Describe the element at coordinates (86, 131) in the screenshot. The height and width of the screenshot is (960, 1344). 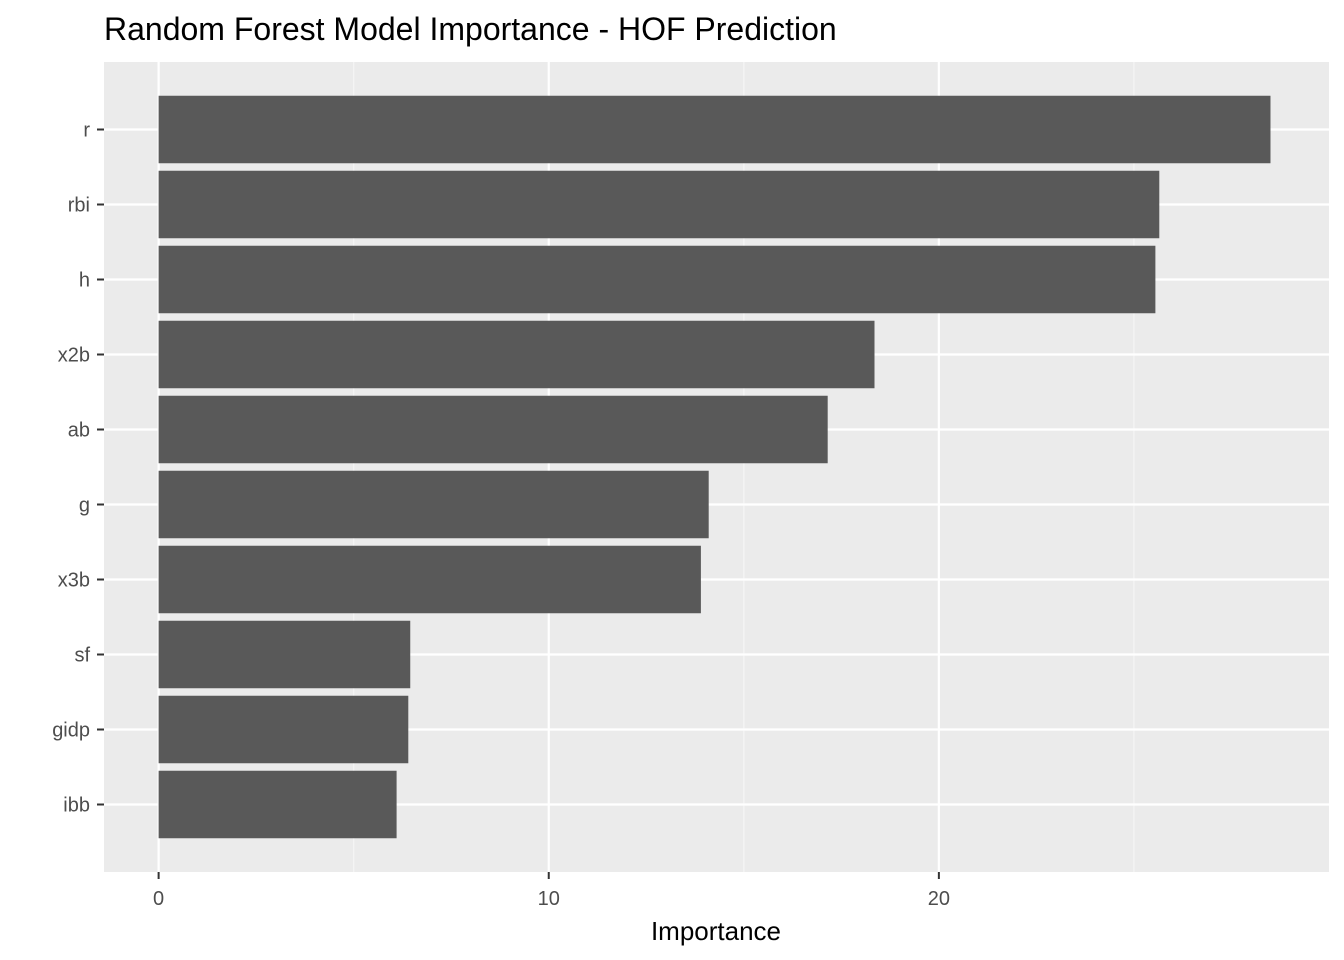
I see `y-tick-label-r: r` at that location.